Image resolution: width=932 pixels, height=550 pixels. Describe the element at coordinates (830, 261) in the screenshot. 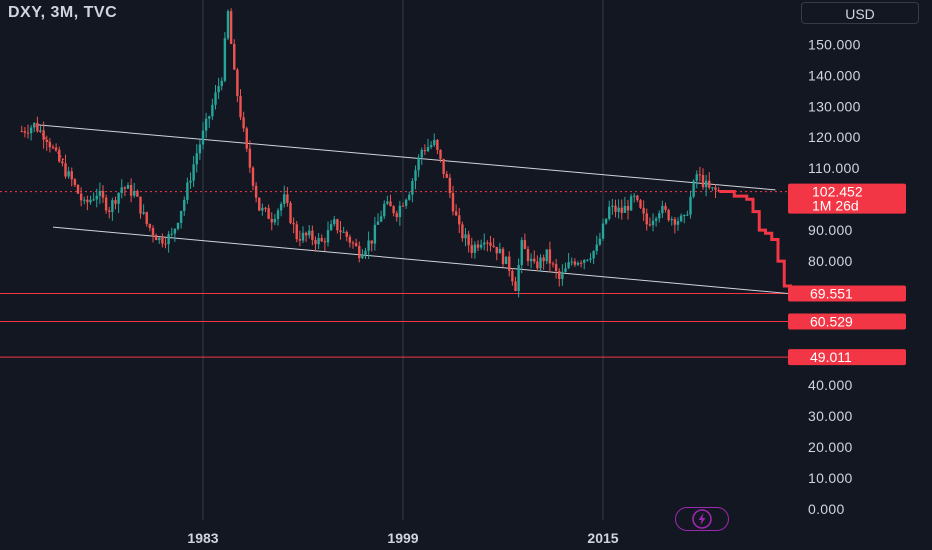

I see `y-tick-label: 80.000` at that location.